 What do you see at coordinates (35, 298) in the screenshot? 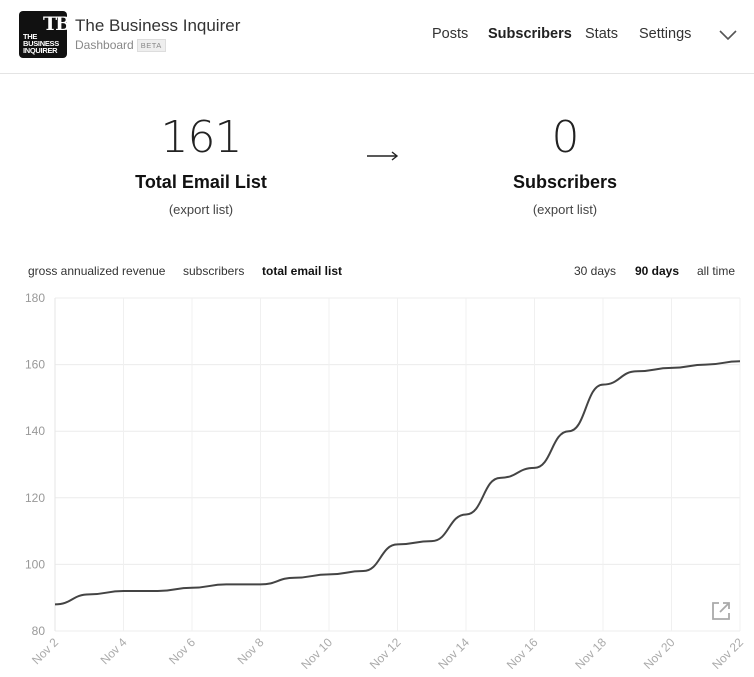
I see `y-tick-label: 180` at bounding box center [35, 298].